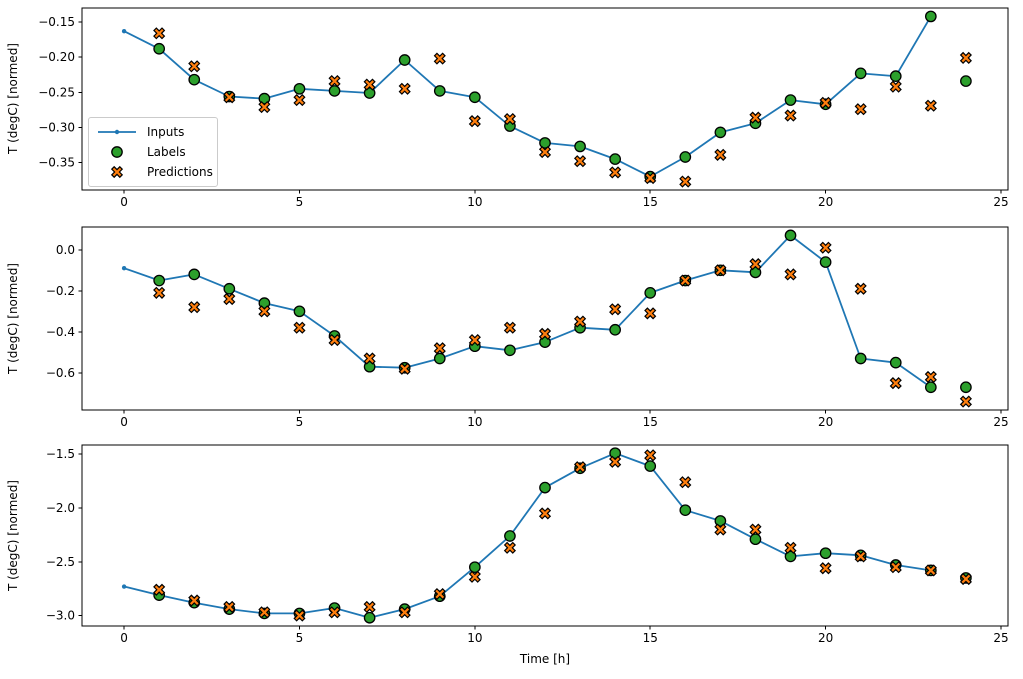 This screenshot has height=679, width=1023. I want to click on y-tick-label: −0.35, so click(56, 163).